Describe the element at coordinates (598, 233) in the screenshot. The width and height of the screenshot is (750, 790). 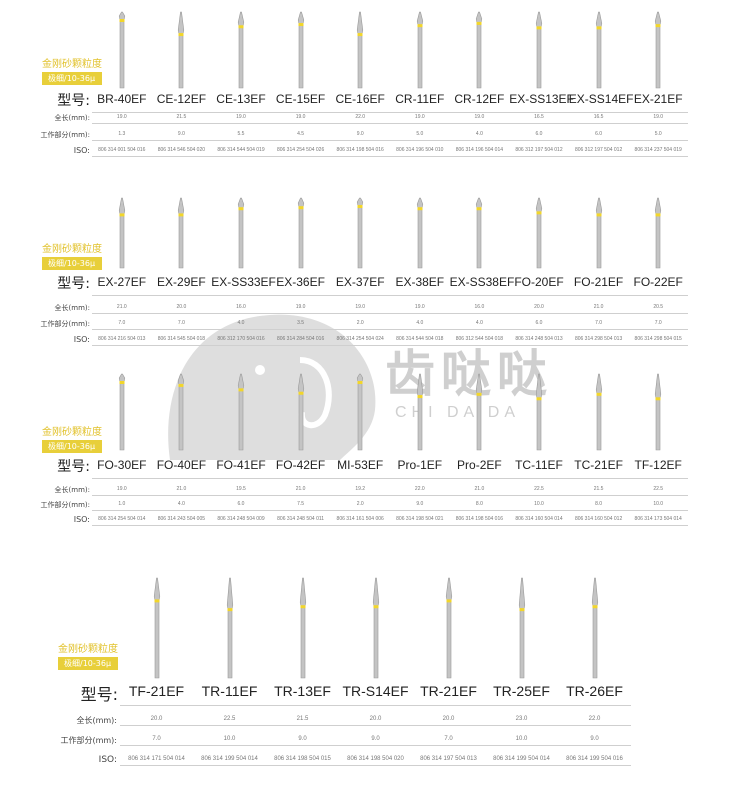
I see `bur-fo-21ef-image` at that location.